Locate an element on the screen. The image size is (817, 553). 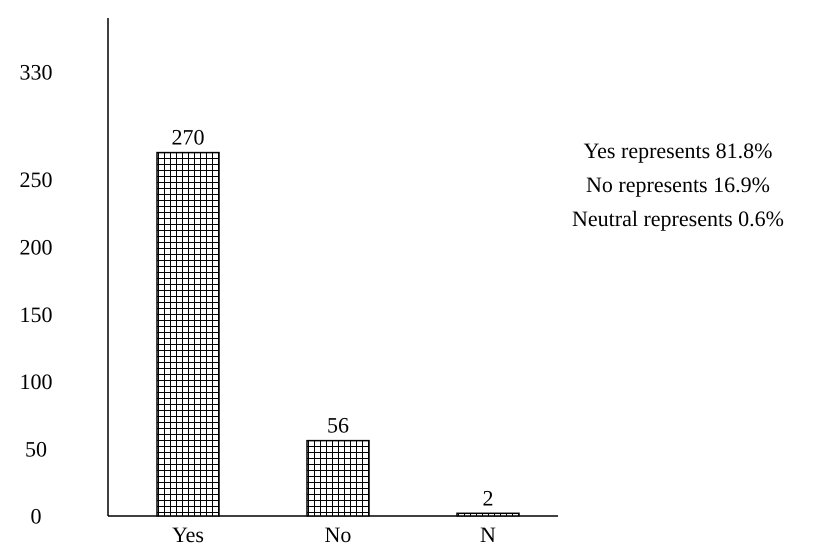
x-tick-label: Yes is located at coordinates (188, 534).